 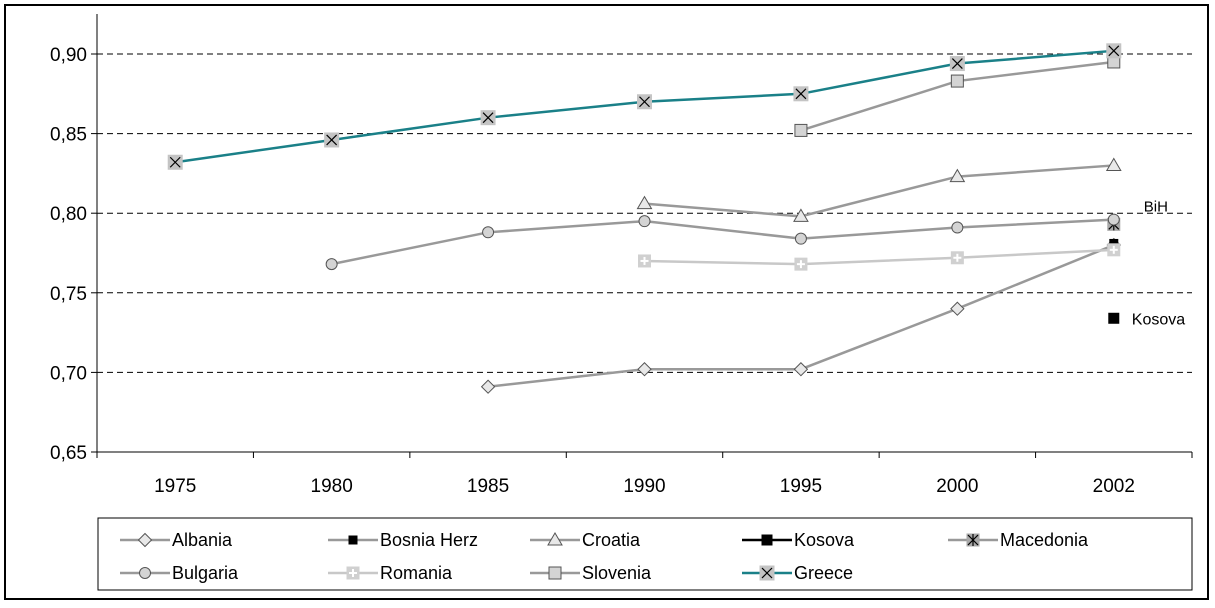 I want to click on y-tick-label: 0,90, so click(x=68, y=55).